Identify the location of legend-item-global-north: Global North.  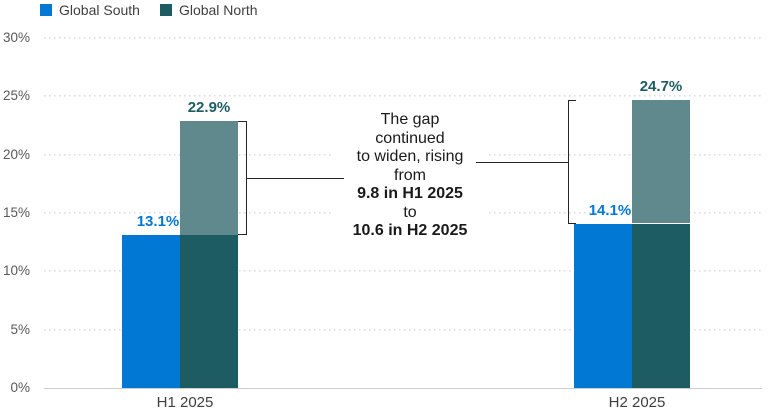
(208, 10).